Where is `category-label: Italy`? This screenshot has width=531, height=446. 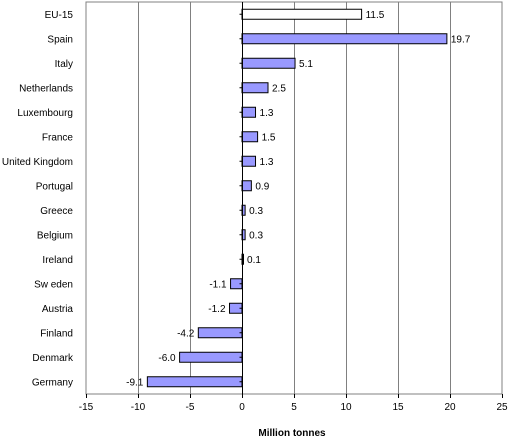 category-label: Italy is located at coordinates (64, 64).